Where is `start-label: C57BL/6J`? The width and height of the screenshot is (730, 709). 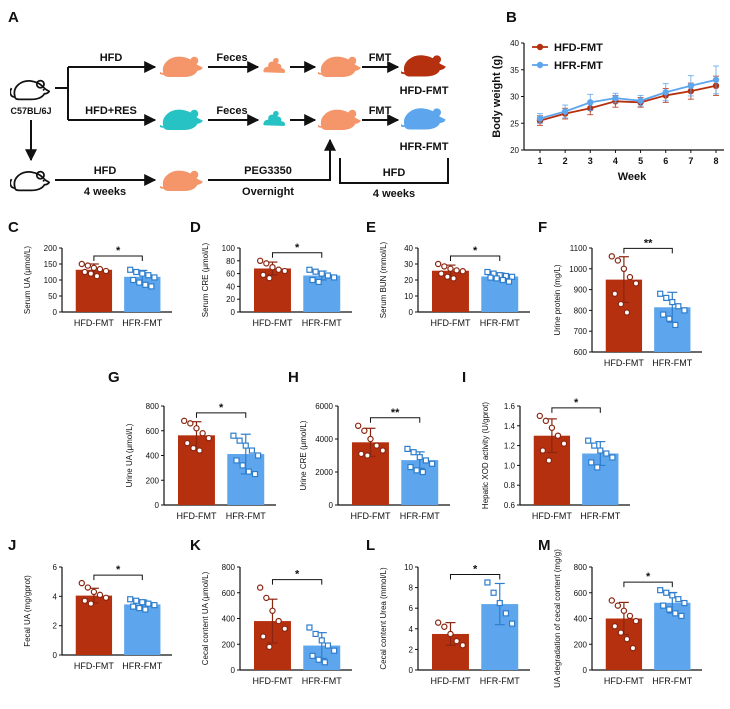
start-label: C57BL/6J is located at coordinates (30, 111).